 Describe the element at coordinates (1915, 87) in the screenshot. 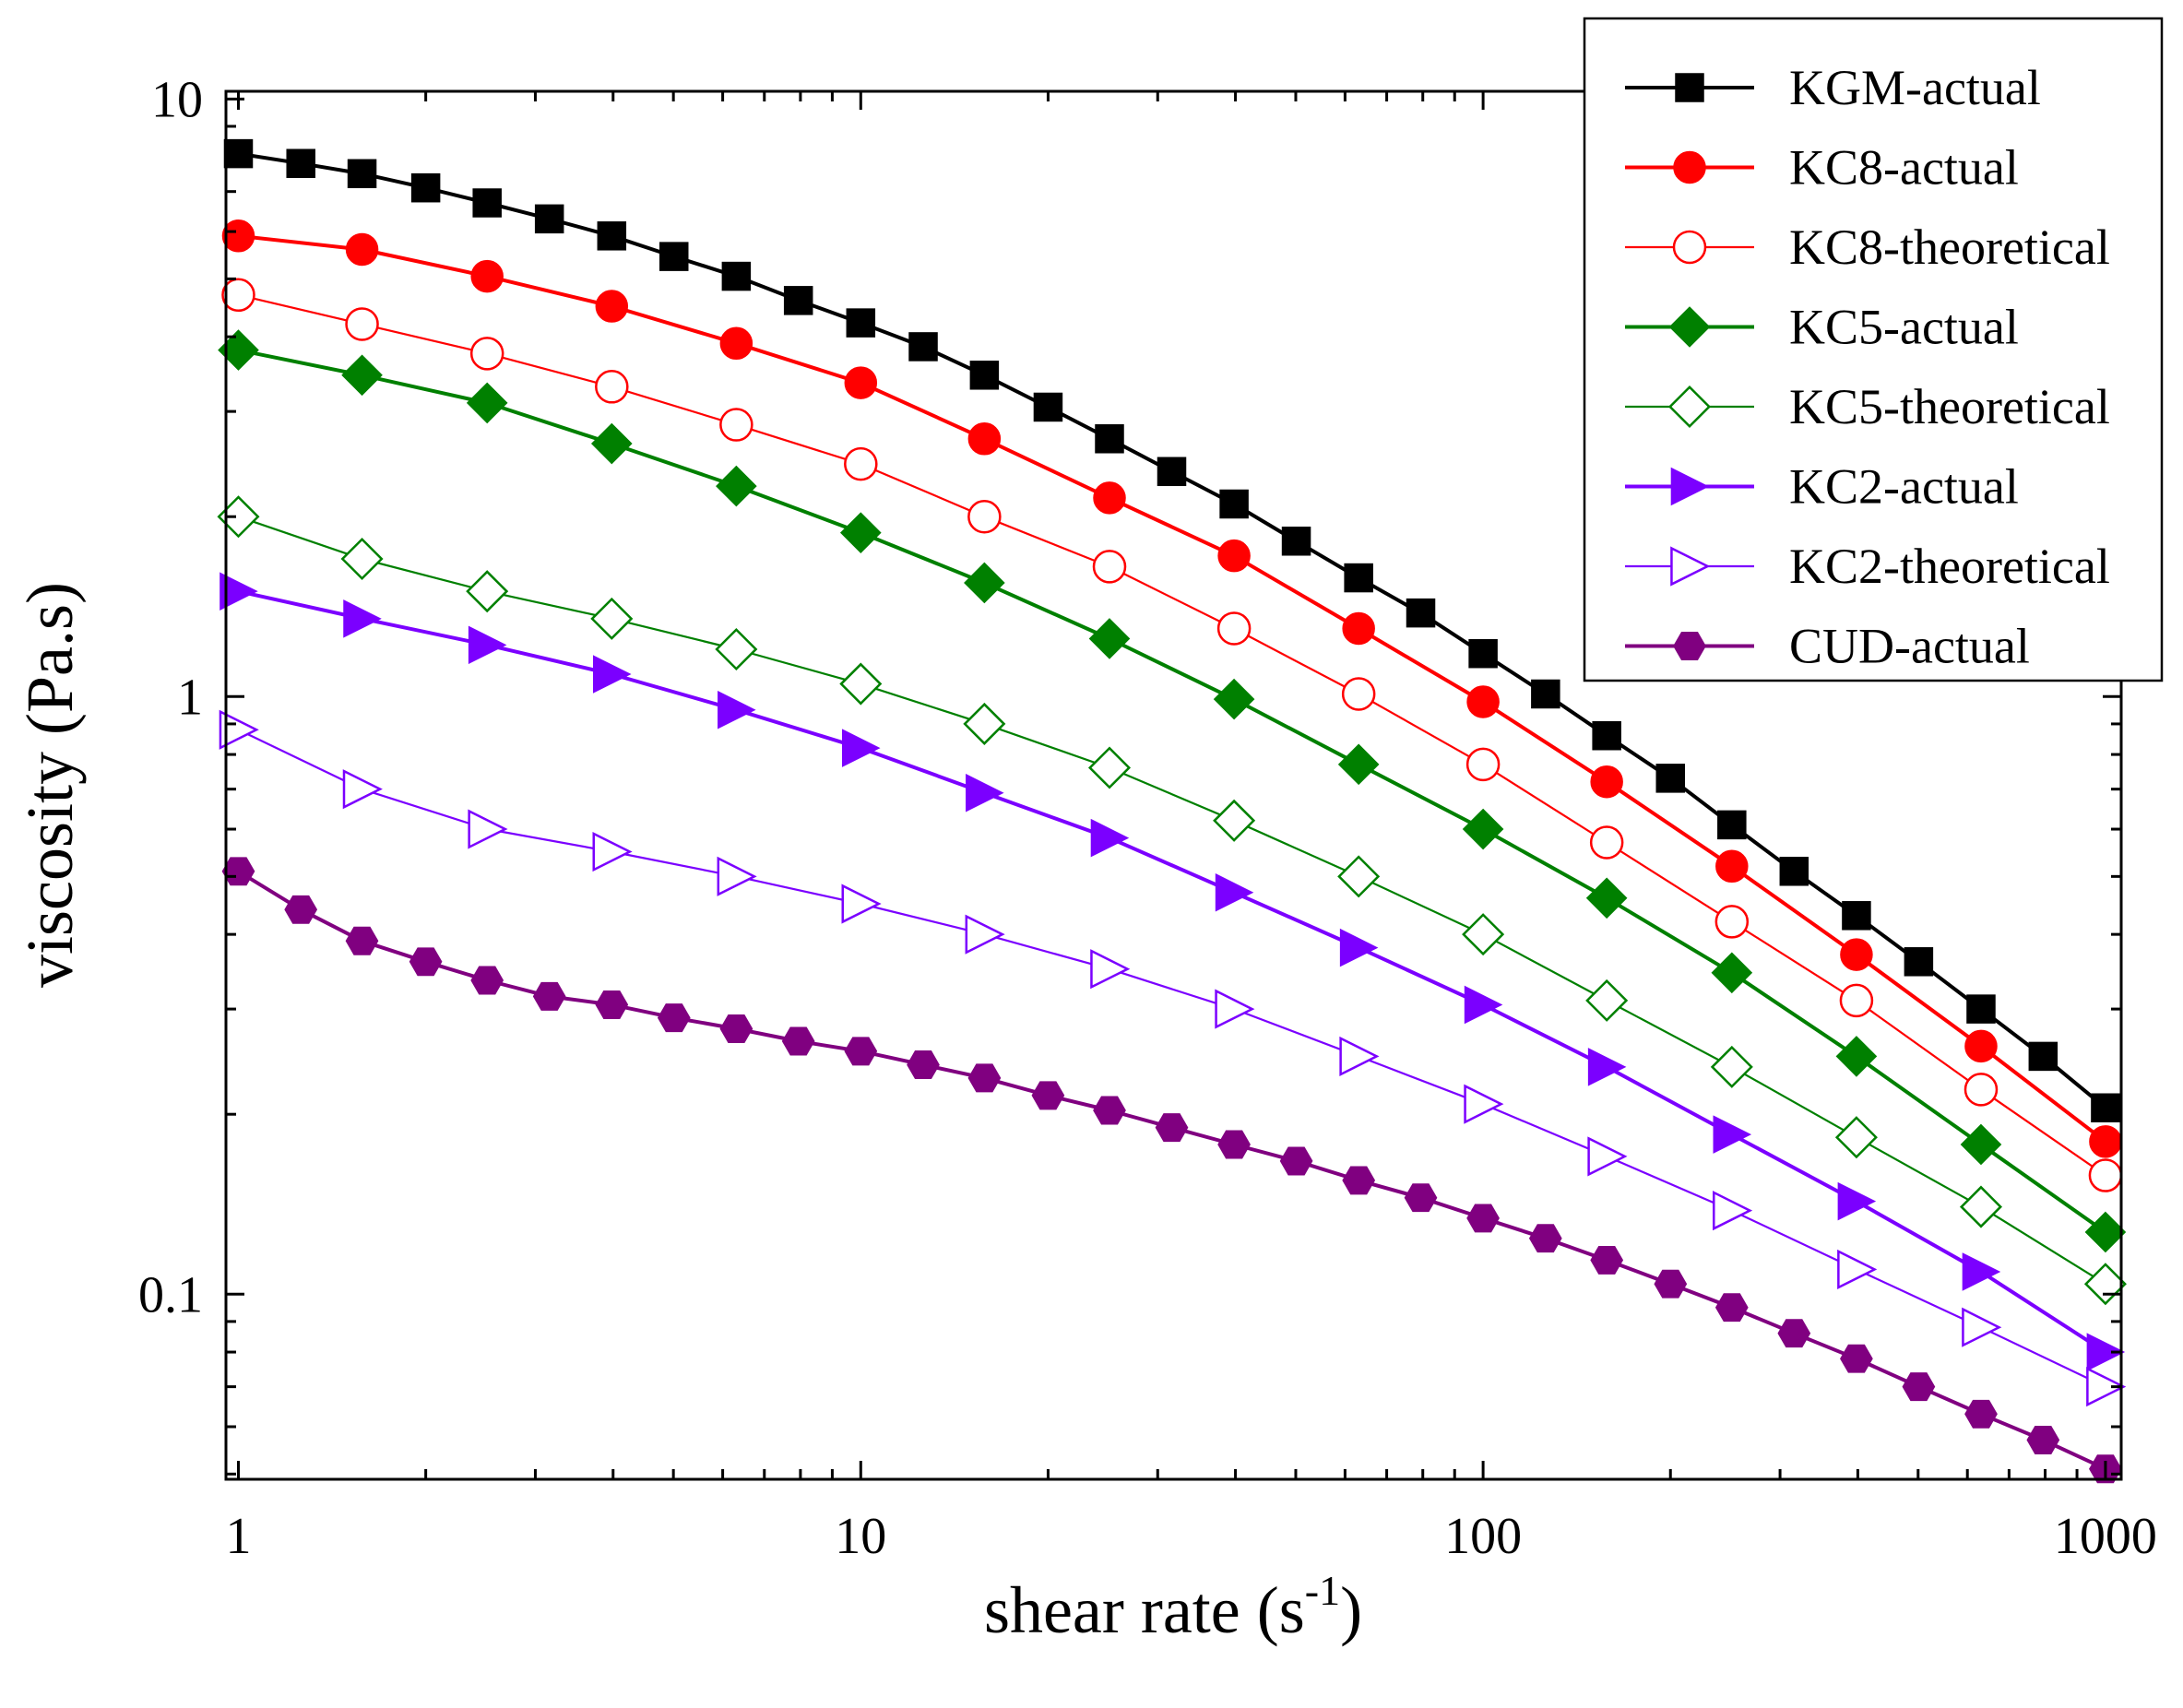

I see `legend-label: KGM-actual` at that location.